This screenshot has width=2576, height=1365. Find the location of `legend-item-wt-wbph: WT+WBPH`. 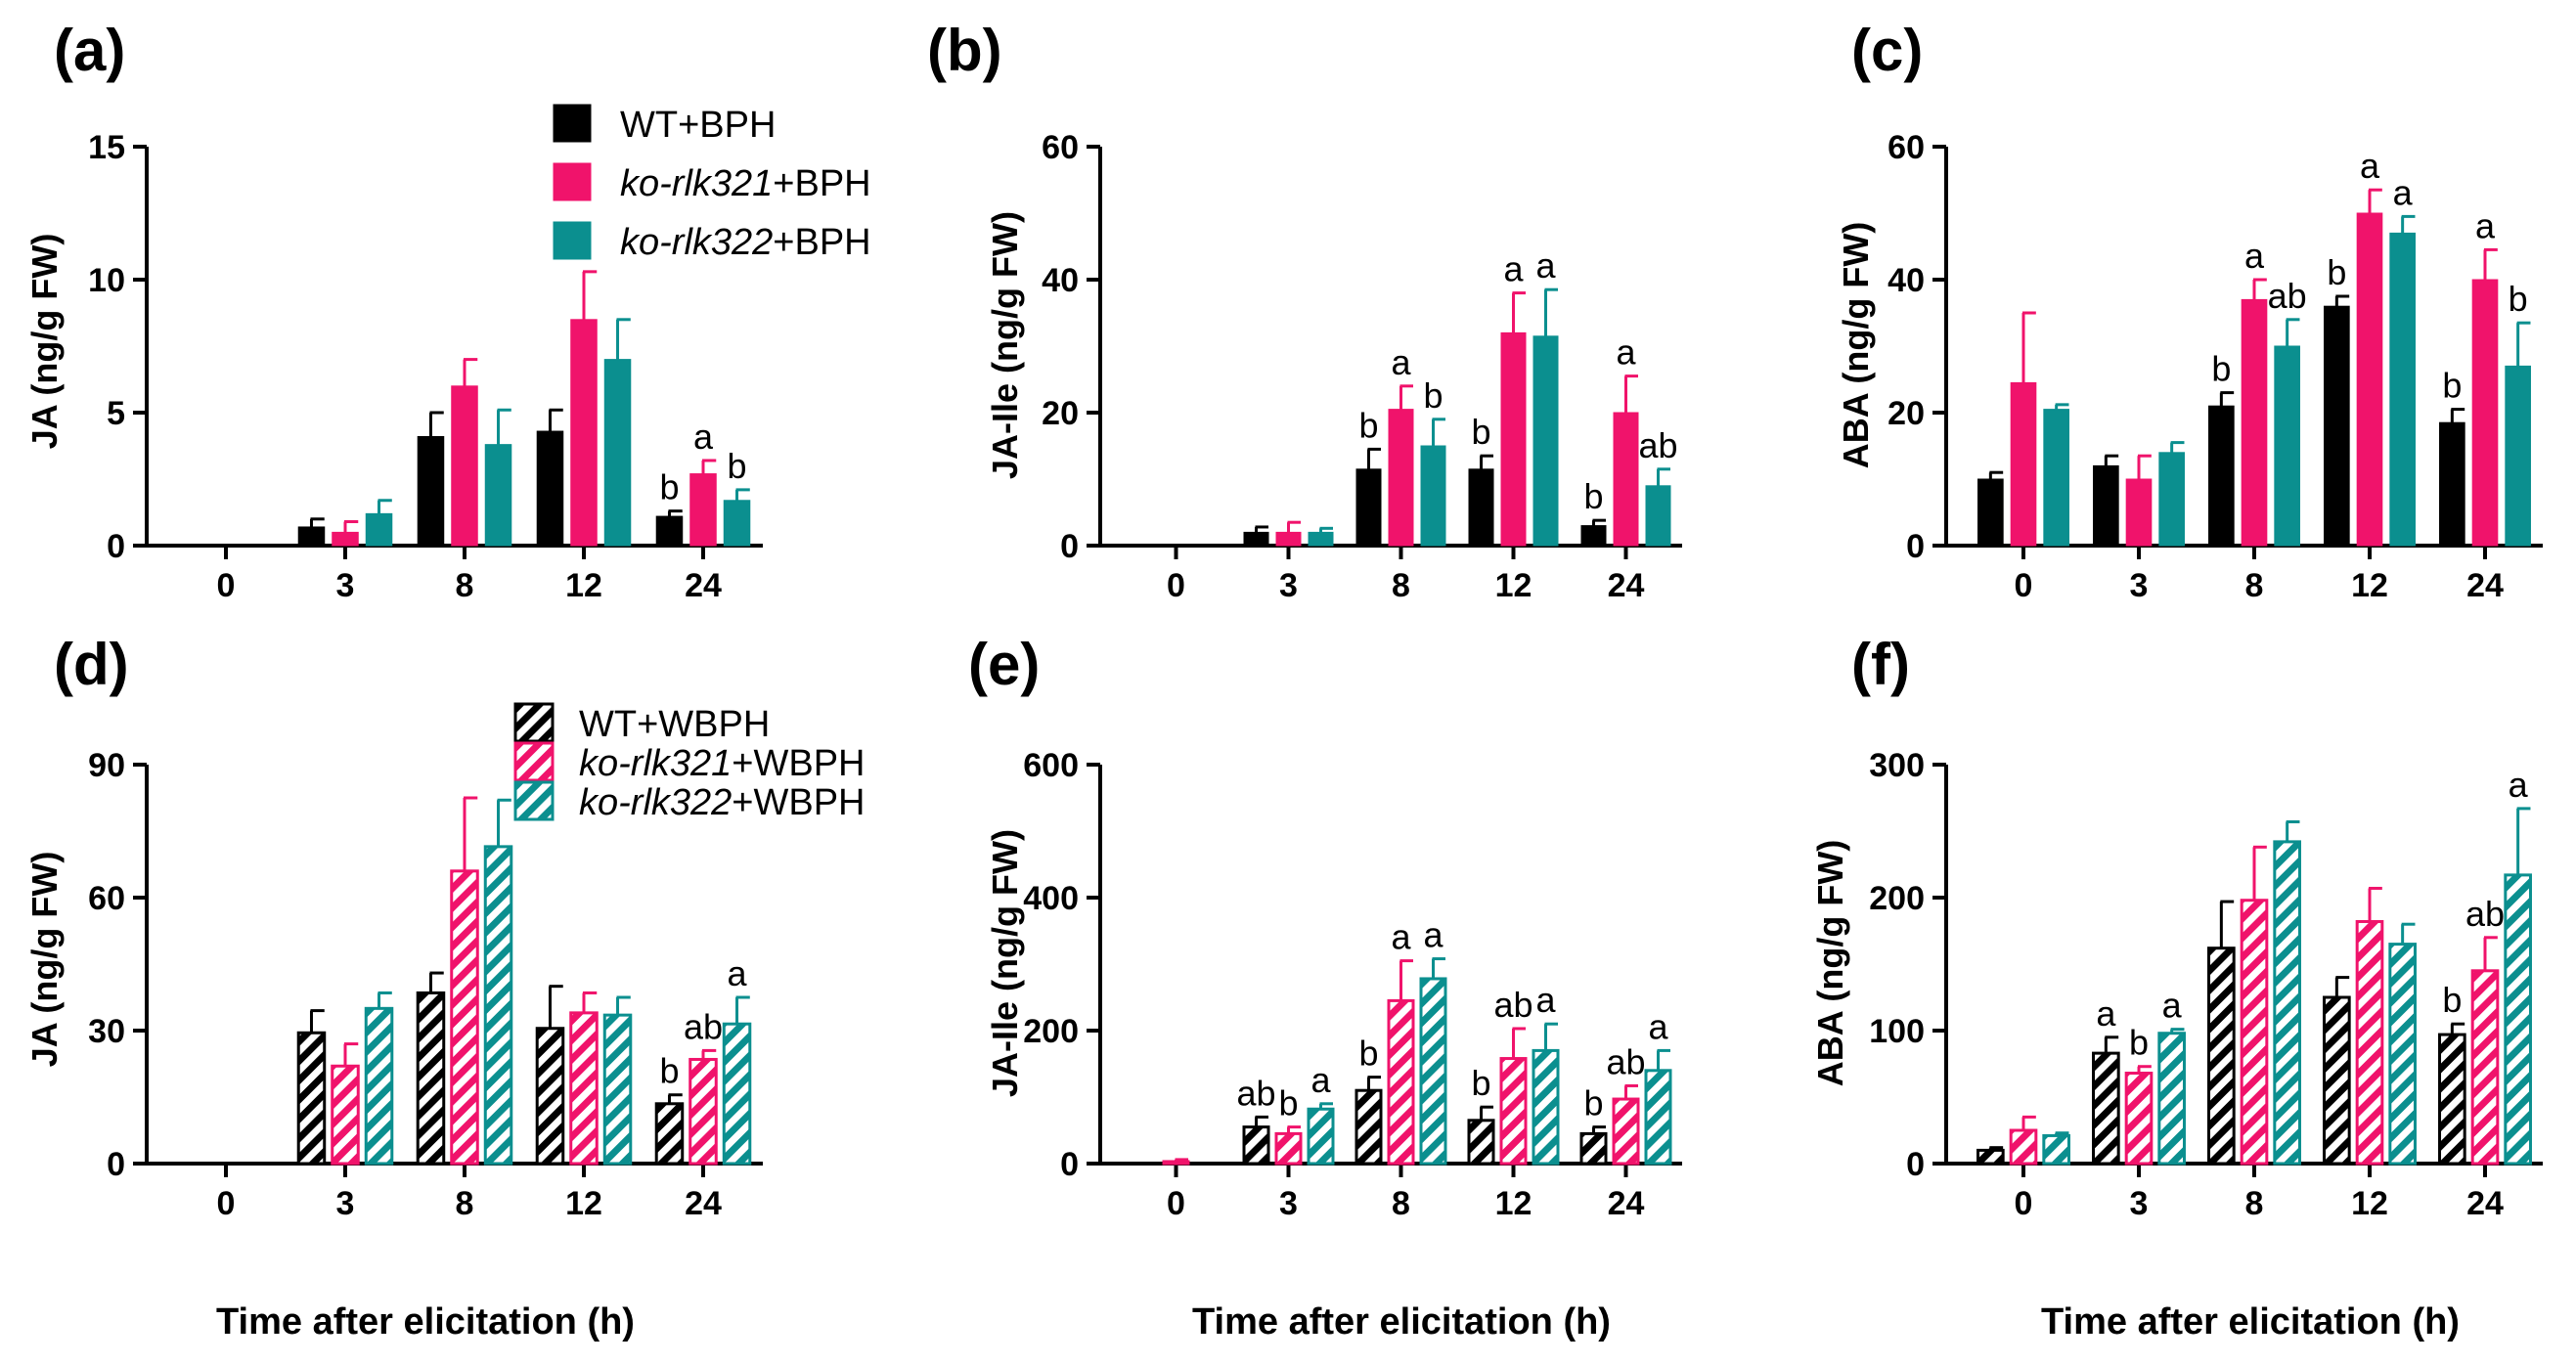

legend-item-wt-wbph: WT+WBPH is located at coordinates (641, 723).